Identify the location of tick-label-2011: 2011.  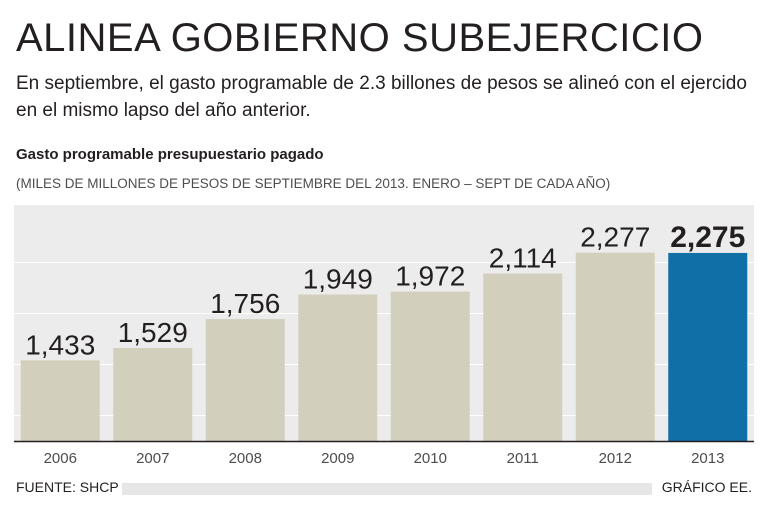
(523, 458).